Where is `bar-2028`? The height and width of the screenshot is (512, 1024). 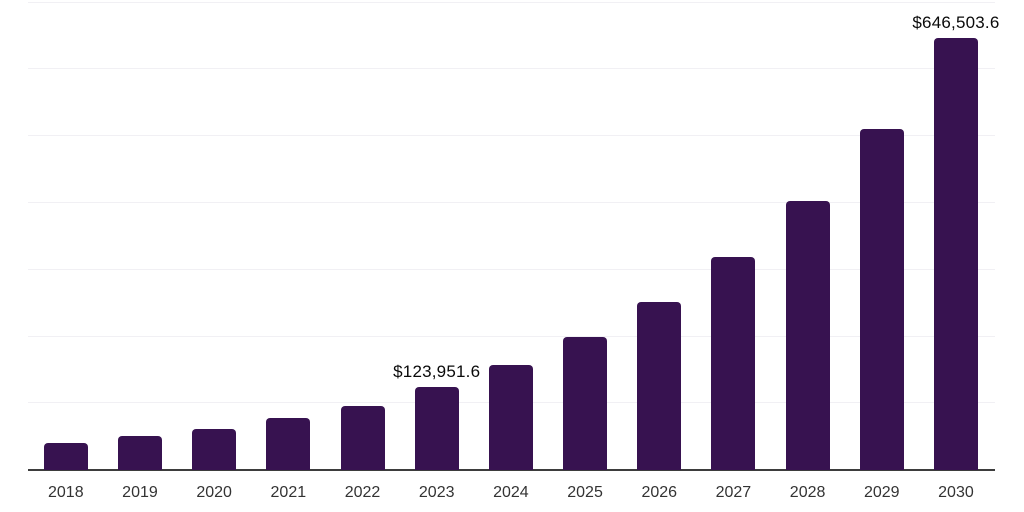
bar-2028 is located at coordinates (807, 335).